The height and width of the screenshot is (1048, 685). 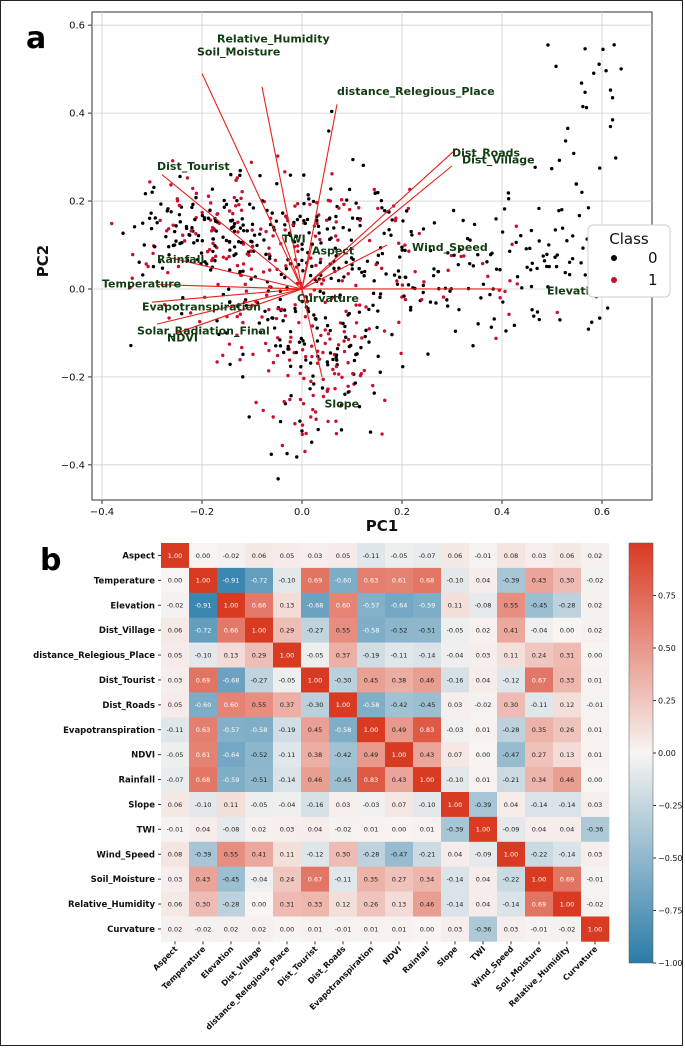 What do you see at coordinates (371, 705) in the screenshot?
I see `heatmap-value: -0.58` at bounding box center [371, 705].